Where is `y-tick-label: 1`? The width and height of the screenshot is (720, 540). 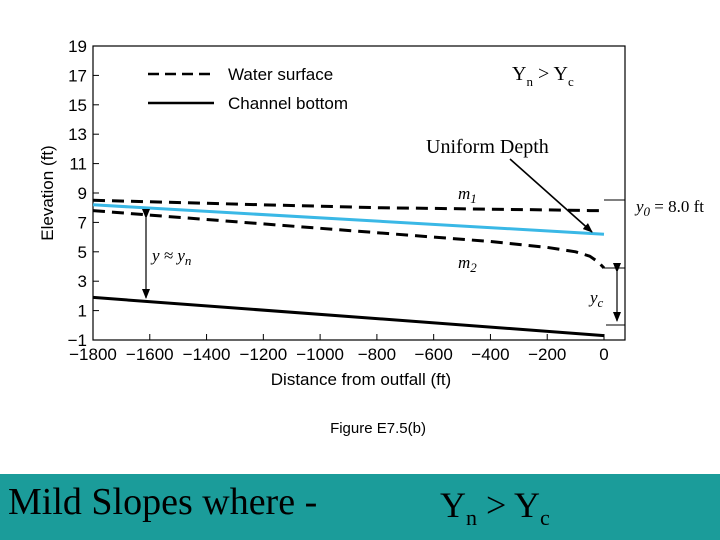 y-tick-label: 1 is located at coordinates (82, 311).